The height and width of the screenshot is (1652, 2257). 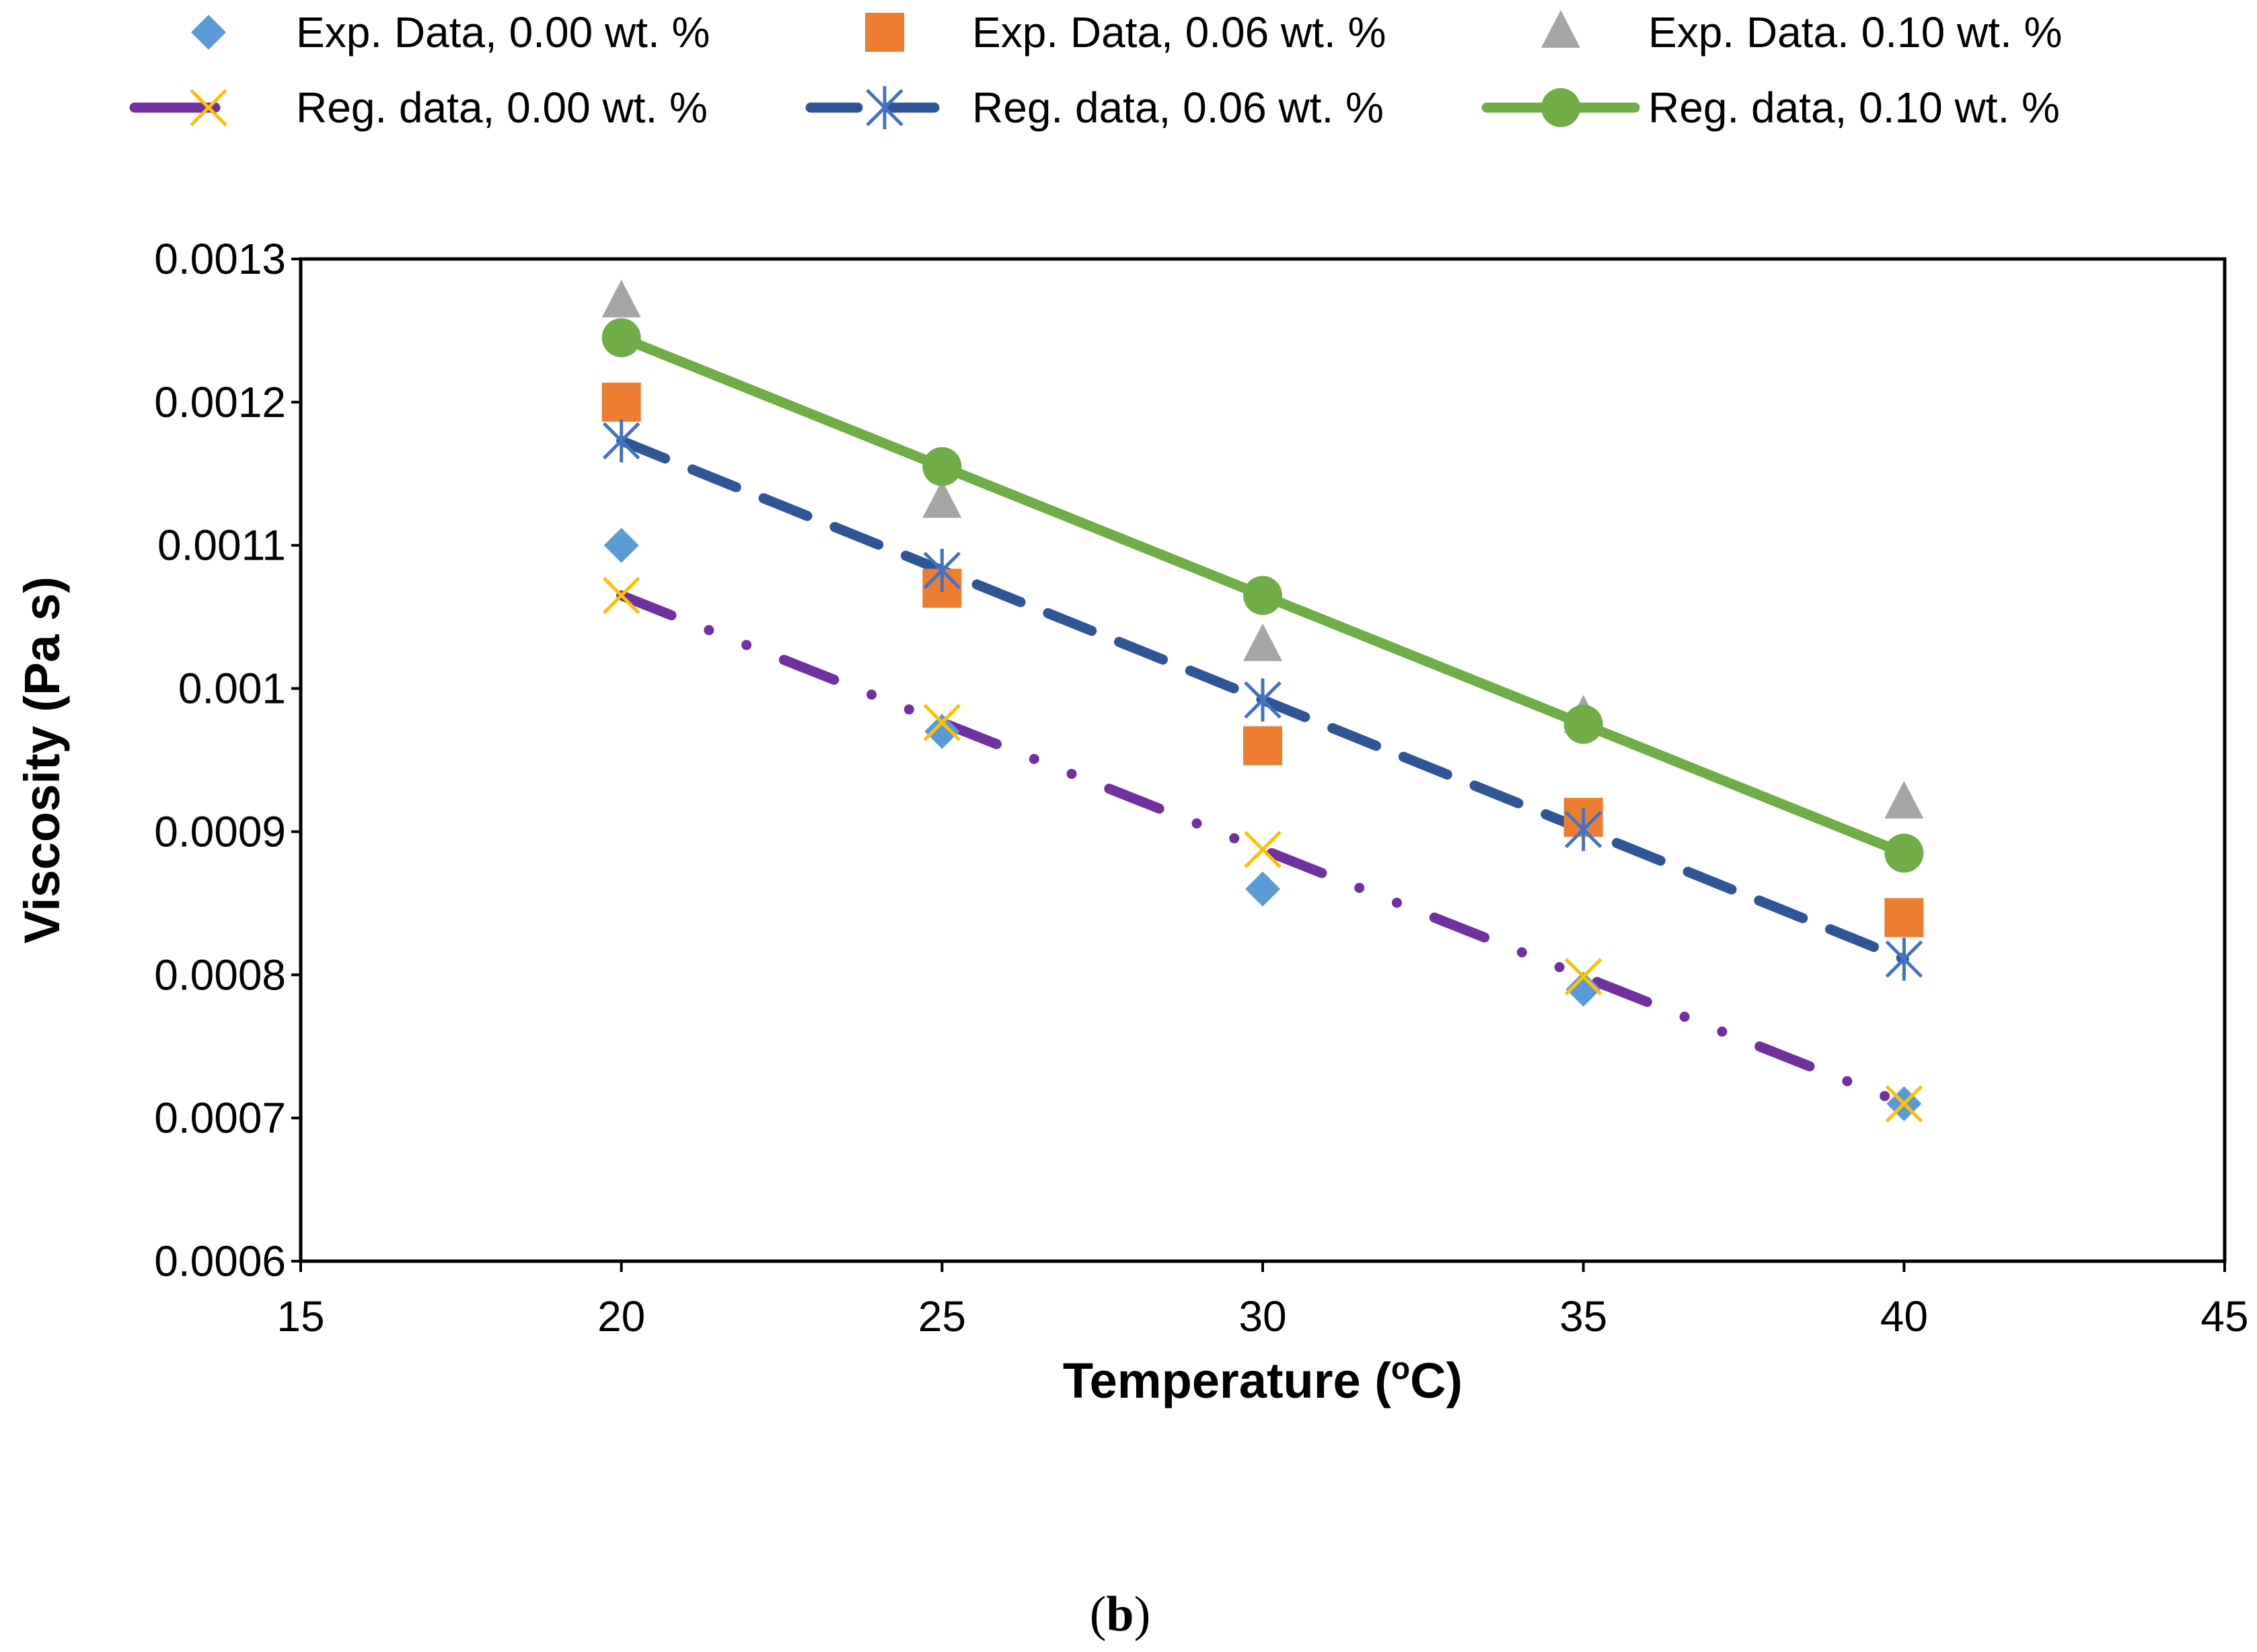 What do you see at coordinates (1560, 107) in the screenshot?
I see `legend-circle-marker` at bounding box center [1560, 107].